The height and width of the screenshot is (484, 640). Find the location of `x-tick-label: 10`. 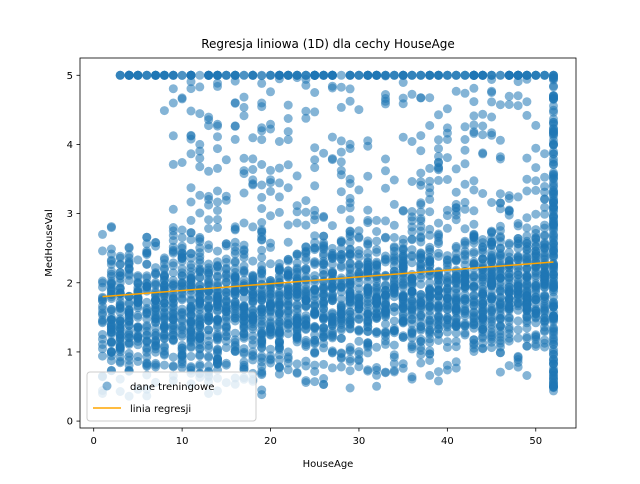

x-tick-label: 10 is located at coordinates (182, 441).